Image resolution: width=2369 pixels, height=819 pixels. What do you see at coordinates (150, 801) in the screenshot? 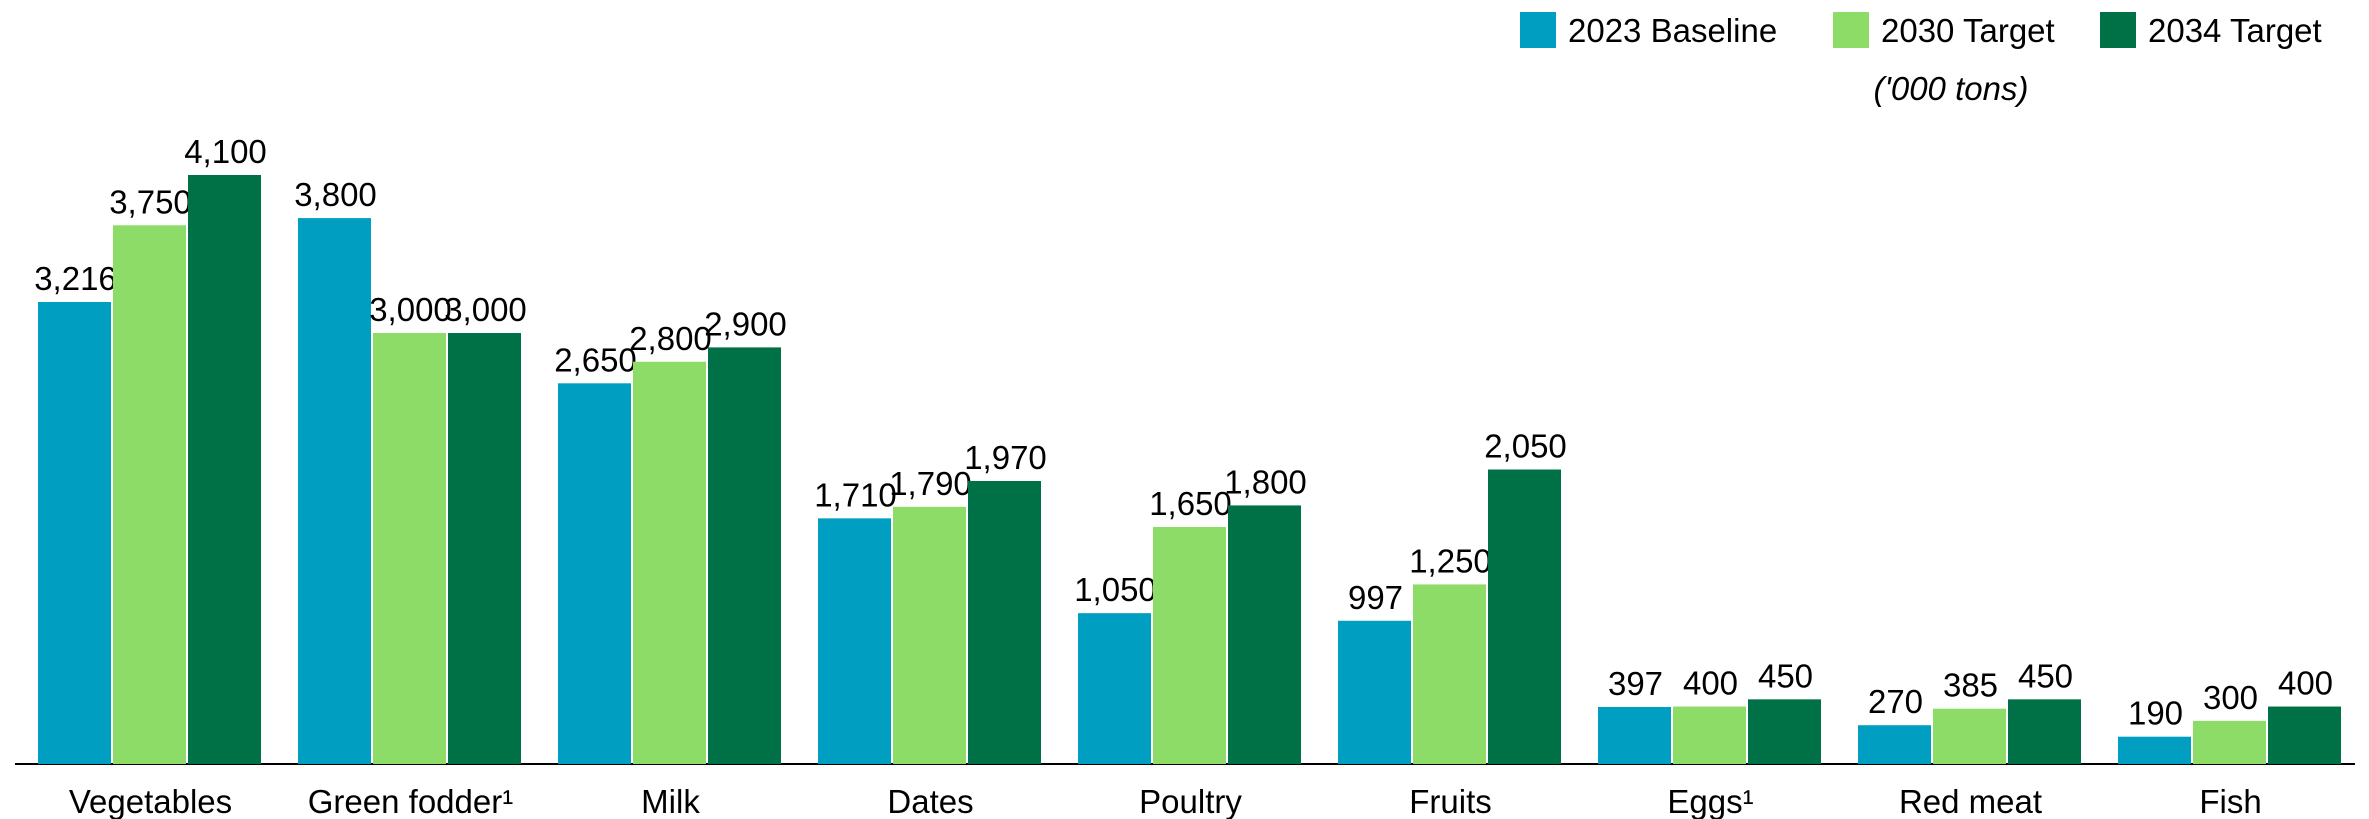
I see `x-tick-label: Vegetables` at bounding box center [150, 801].